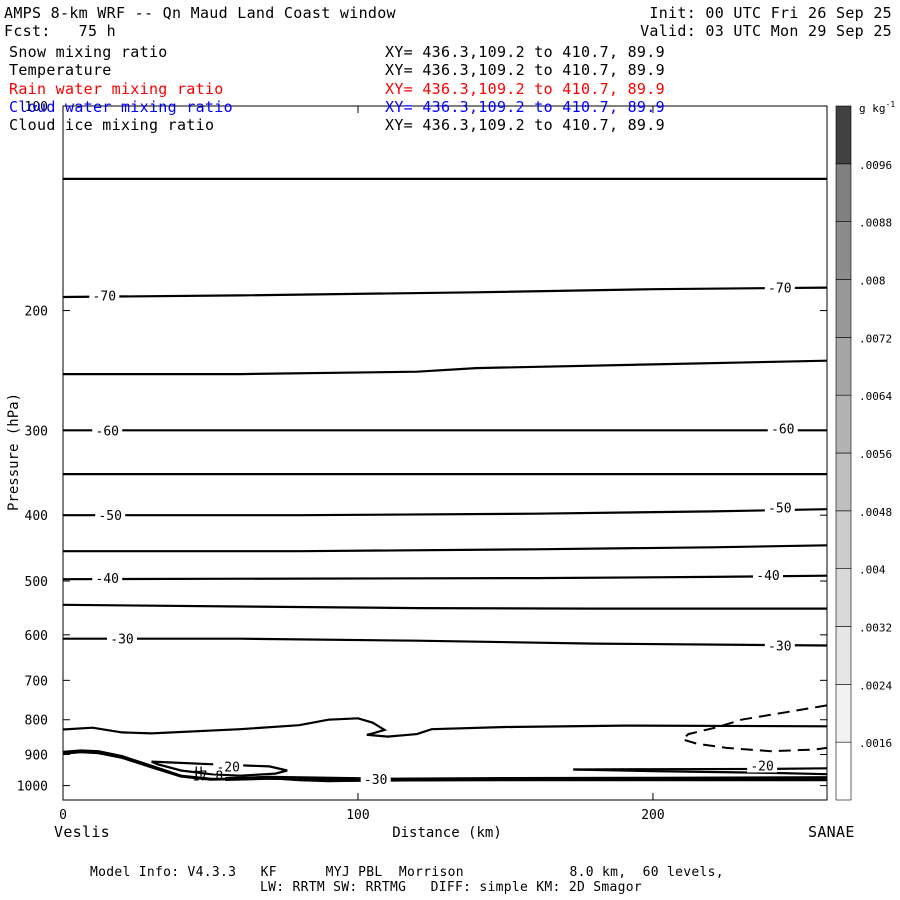 Image resolution: width=900 pixels, height=900 pixels. What do you see at coordinates (357, 815) in the screenshot?
I see `x-tick-label: 100` at bounding box center [357, 815].